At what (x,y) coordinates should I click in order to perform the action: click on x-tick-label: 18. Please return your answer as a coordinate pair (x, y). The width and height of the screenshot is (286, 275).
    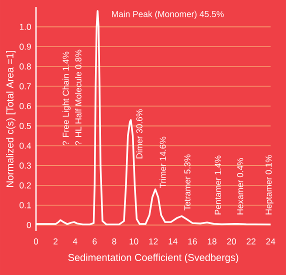
    Looking at the image, I should click on (212, 241).